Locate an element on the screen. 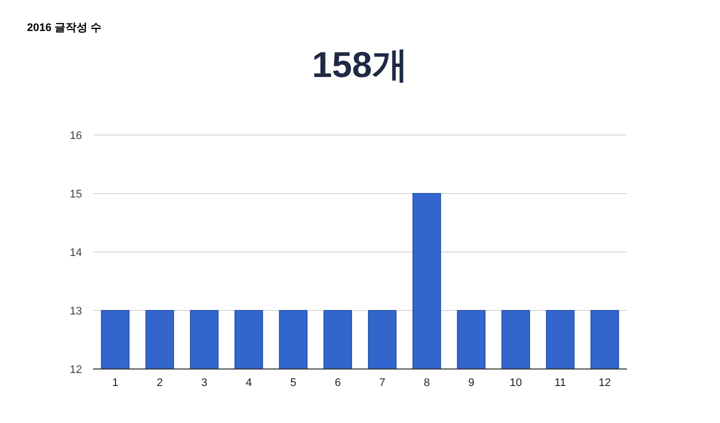 Image resolution: width=720 pixels, height=423 pixels. x-tick-label: 1 is located at coordinates (115, 383).